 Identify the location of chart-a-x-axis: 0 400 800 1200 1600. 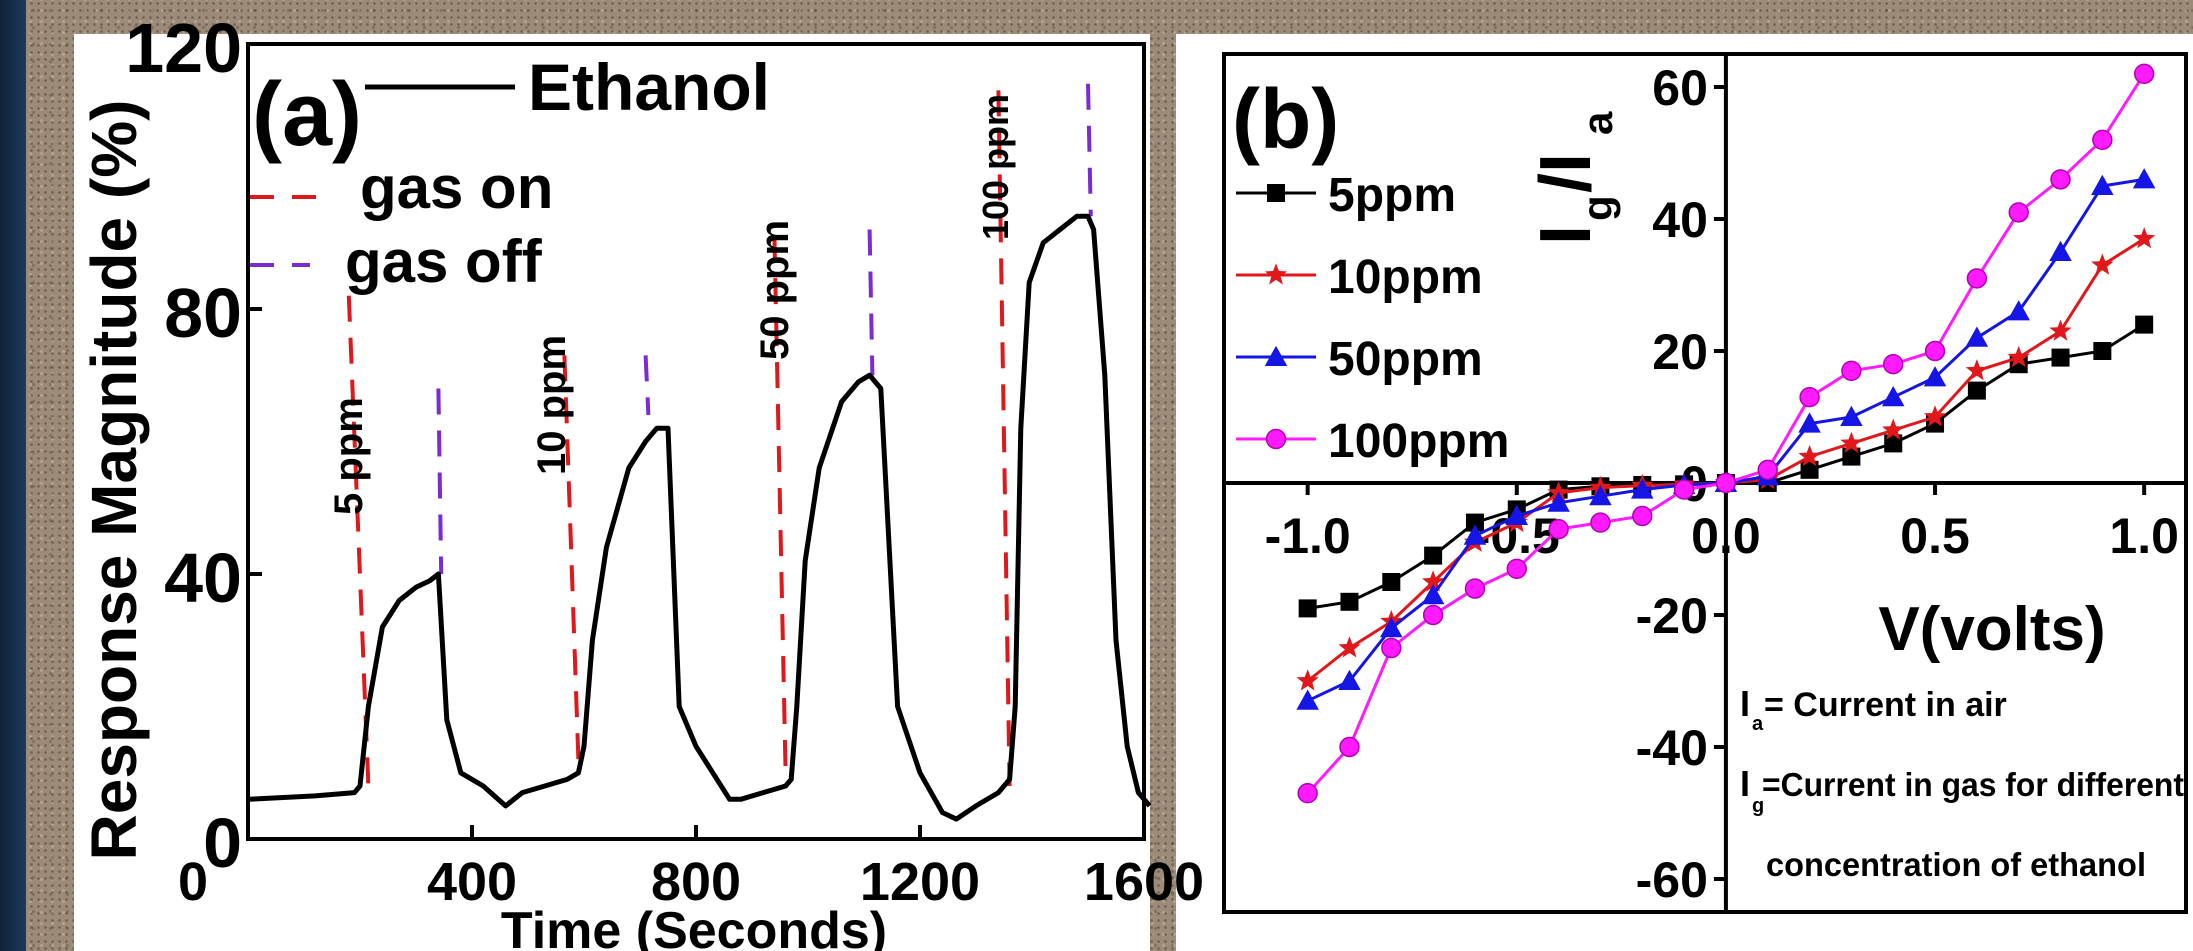
(691, 868).